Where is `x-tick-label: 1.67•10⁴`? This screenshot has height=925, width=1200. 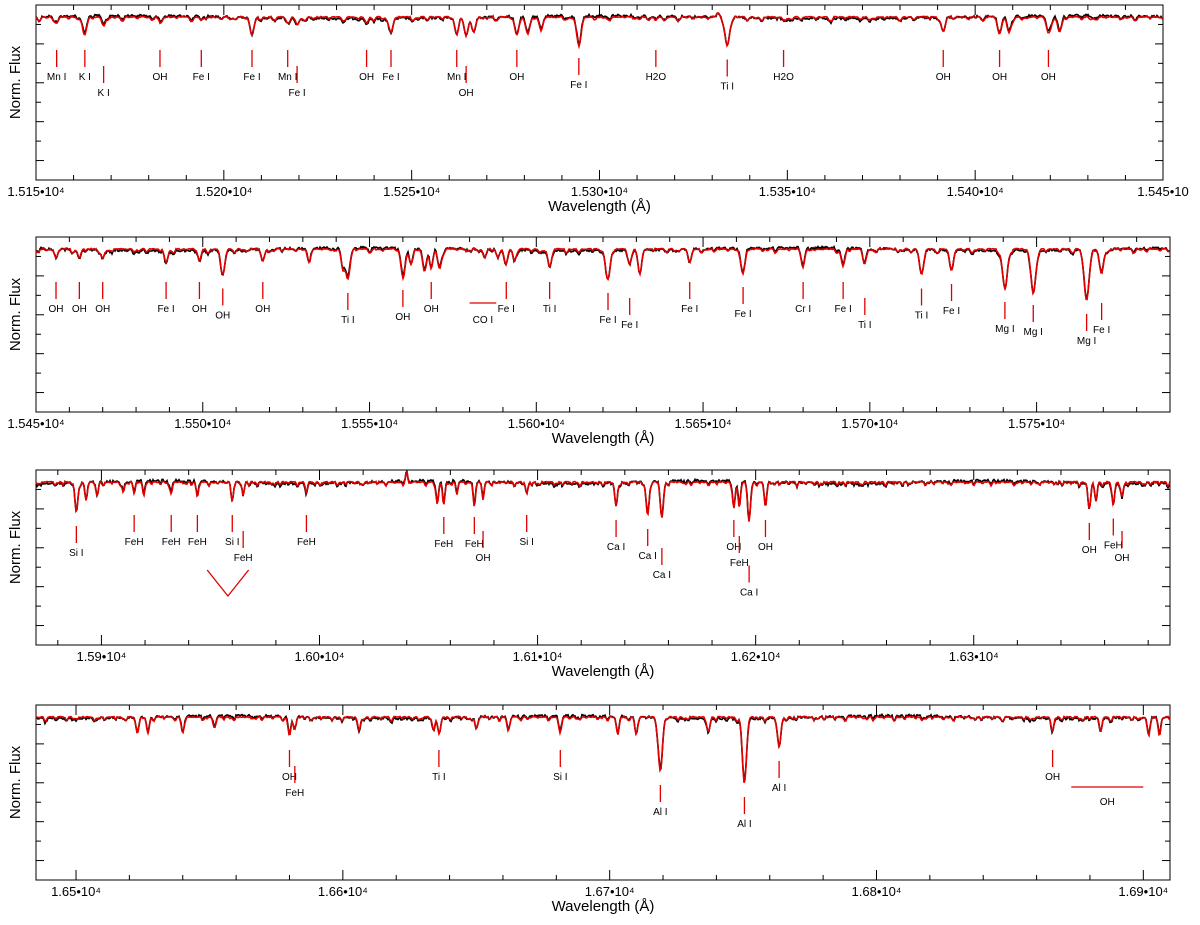
x-tick-label: 1.67•10⁴ is located at coordinates (610, 891).